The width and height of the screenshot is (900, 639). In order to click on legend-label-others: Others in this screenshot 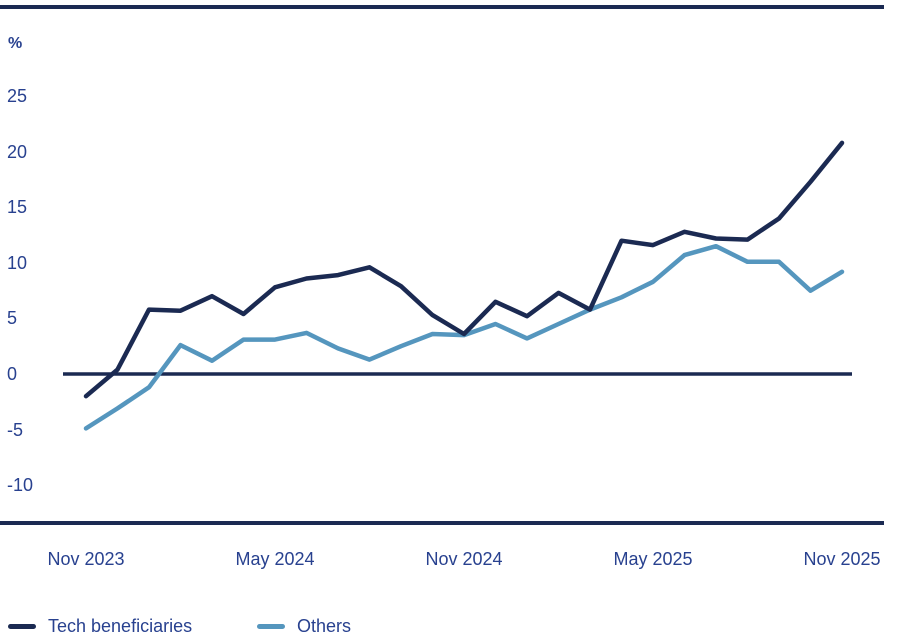, I will do `click(324, 626)`.